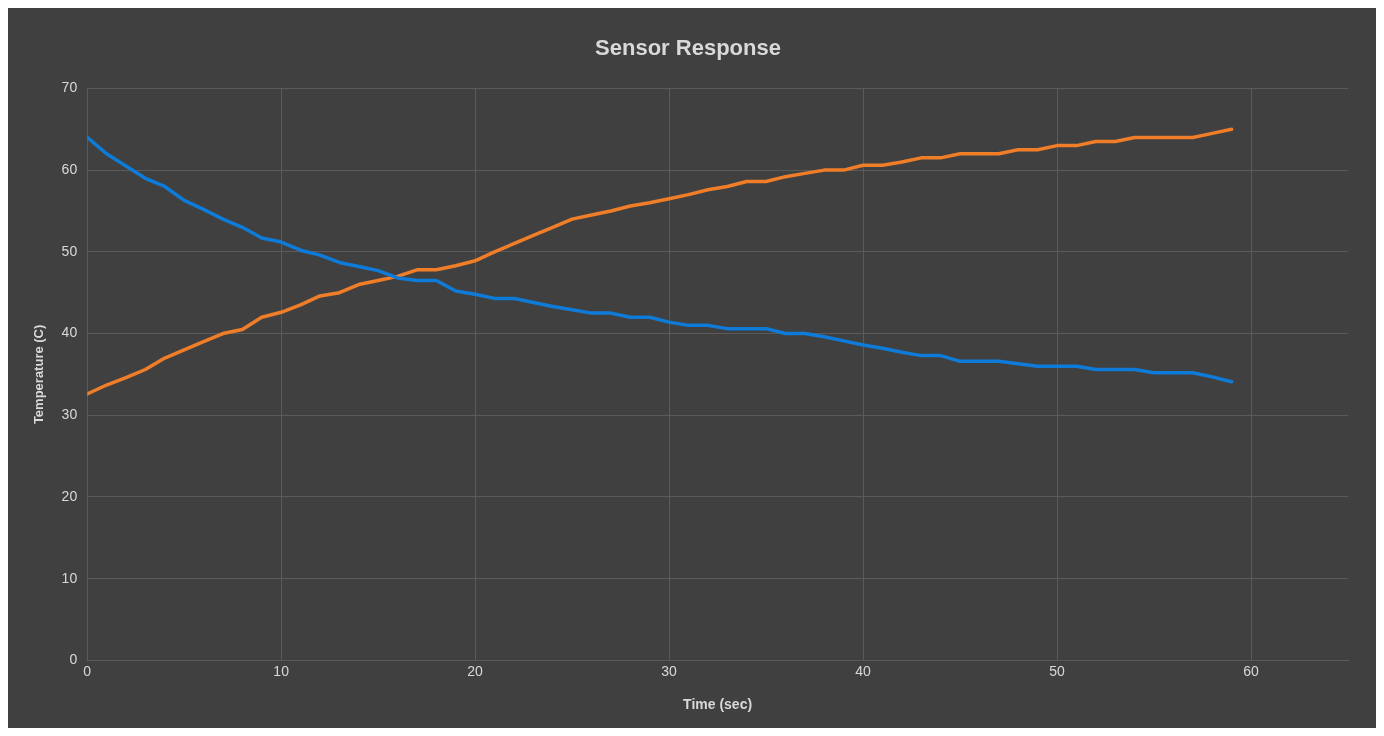  Describe the element at coordinates (69, 250) in the screenshot. I see `y-tick-label: 50` at that location.